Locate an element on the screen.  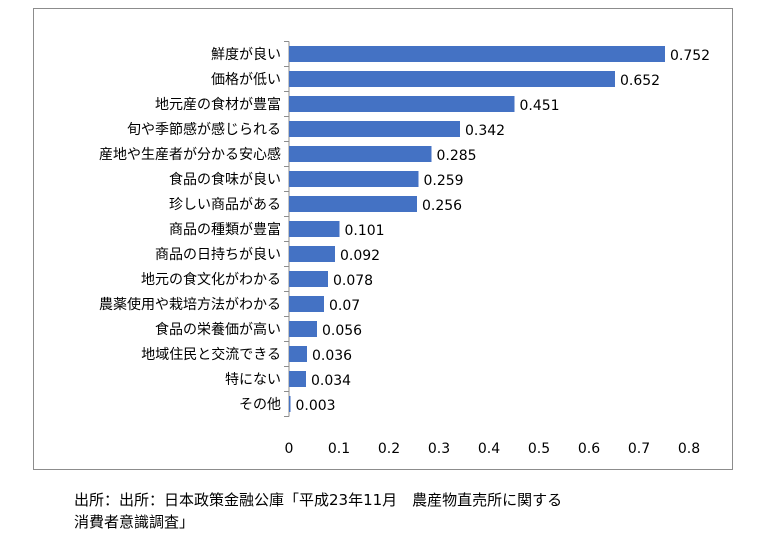
x-tick-label: 0.5 is located at coordinates (539, 449).